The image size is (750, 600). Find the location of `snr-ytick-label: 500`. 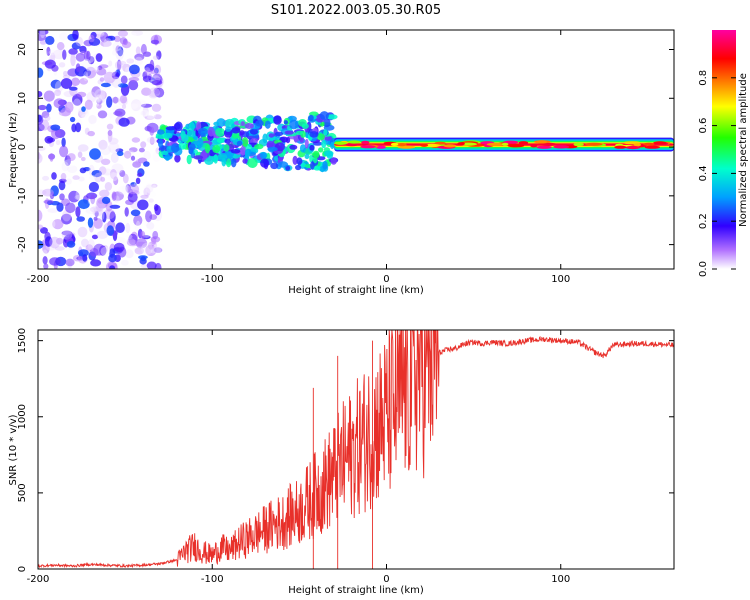

snr-ytick-label: 500 is located at coordinates (22, 492).